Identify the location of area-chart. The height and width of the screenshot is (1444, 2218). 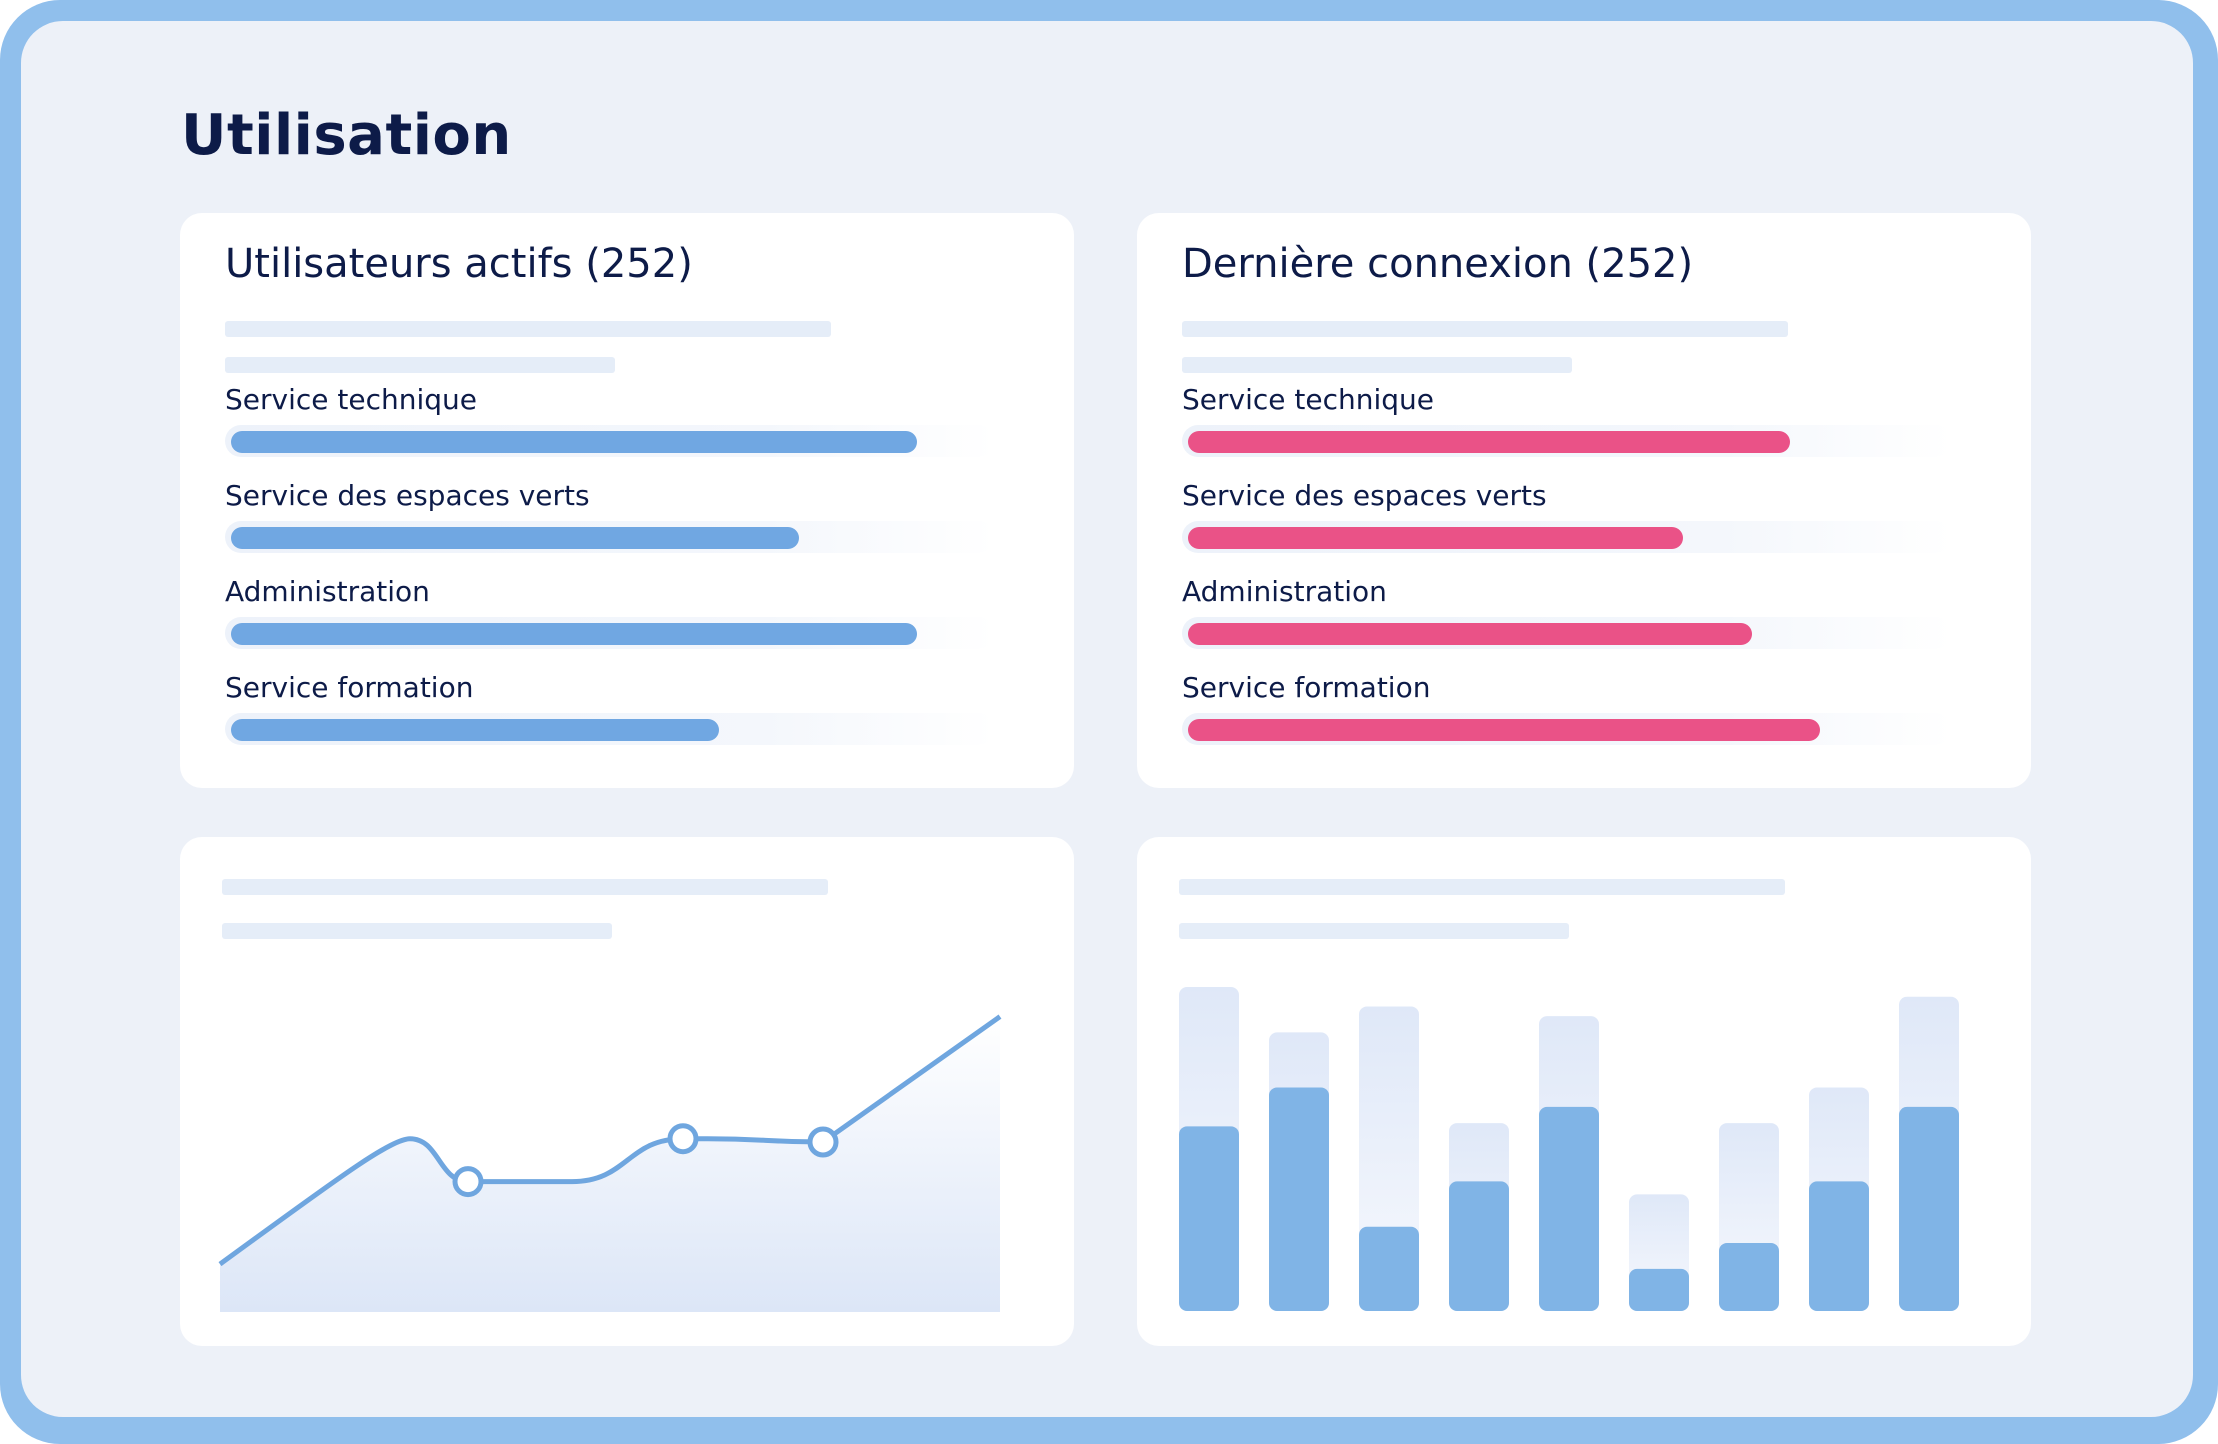
(610, 1163).